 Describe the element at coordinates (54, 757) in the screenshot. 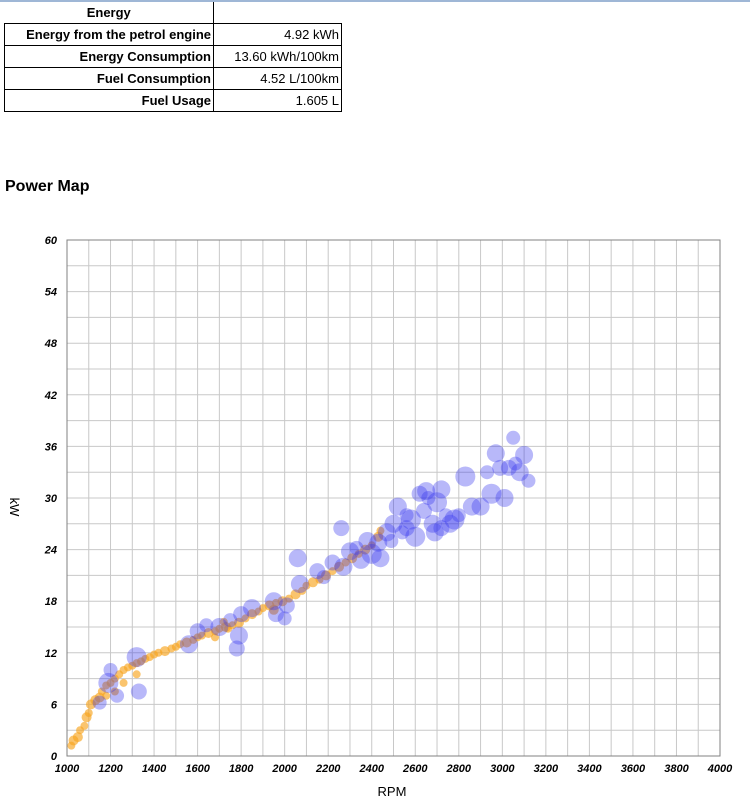

I see `y-tick-label: 0` at that location.